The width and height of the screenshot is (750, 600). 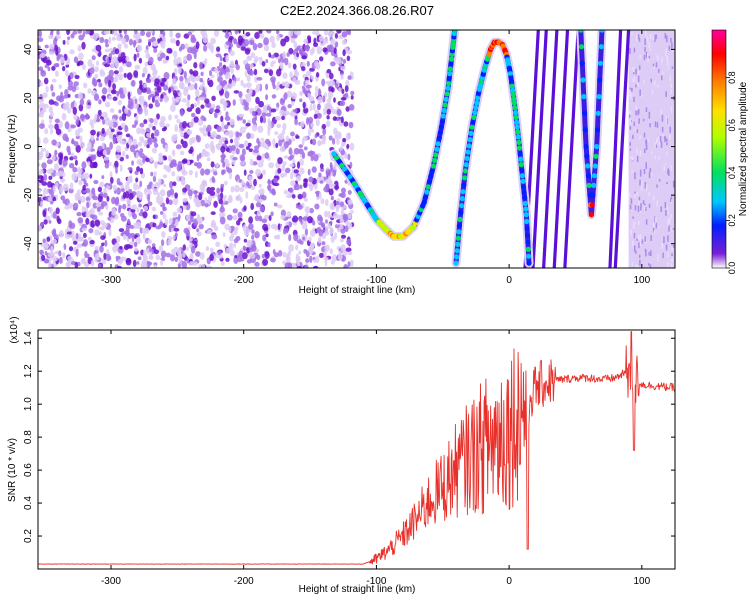 What do you see at coordinates (28, 371) in the screenshot?
I see `y-tick-label: 1.2` at bounding box center [28, 371].